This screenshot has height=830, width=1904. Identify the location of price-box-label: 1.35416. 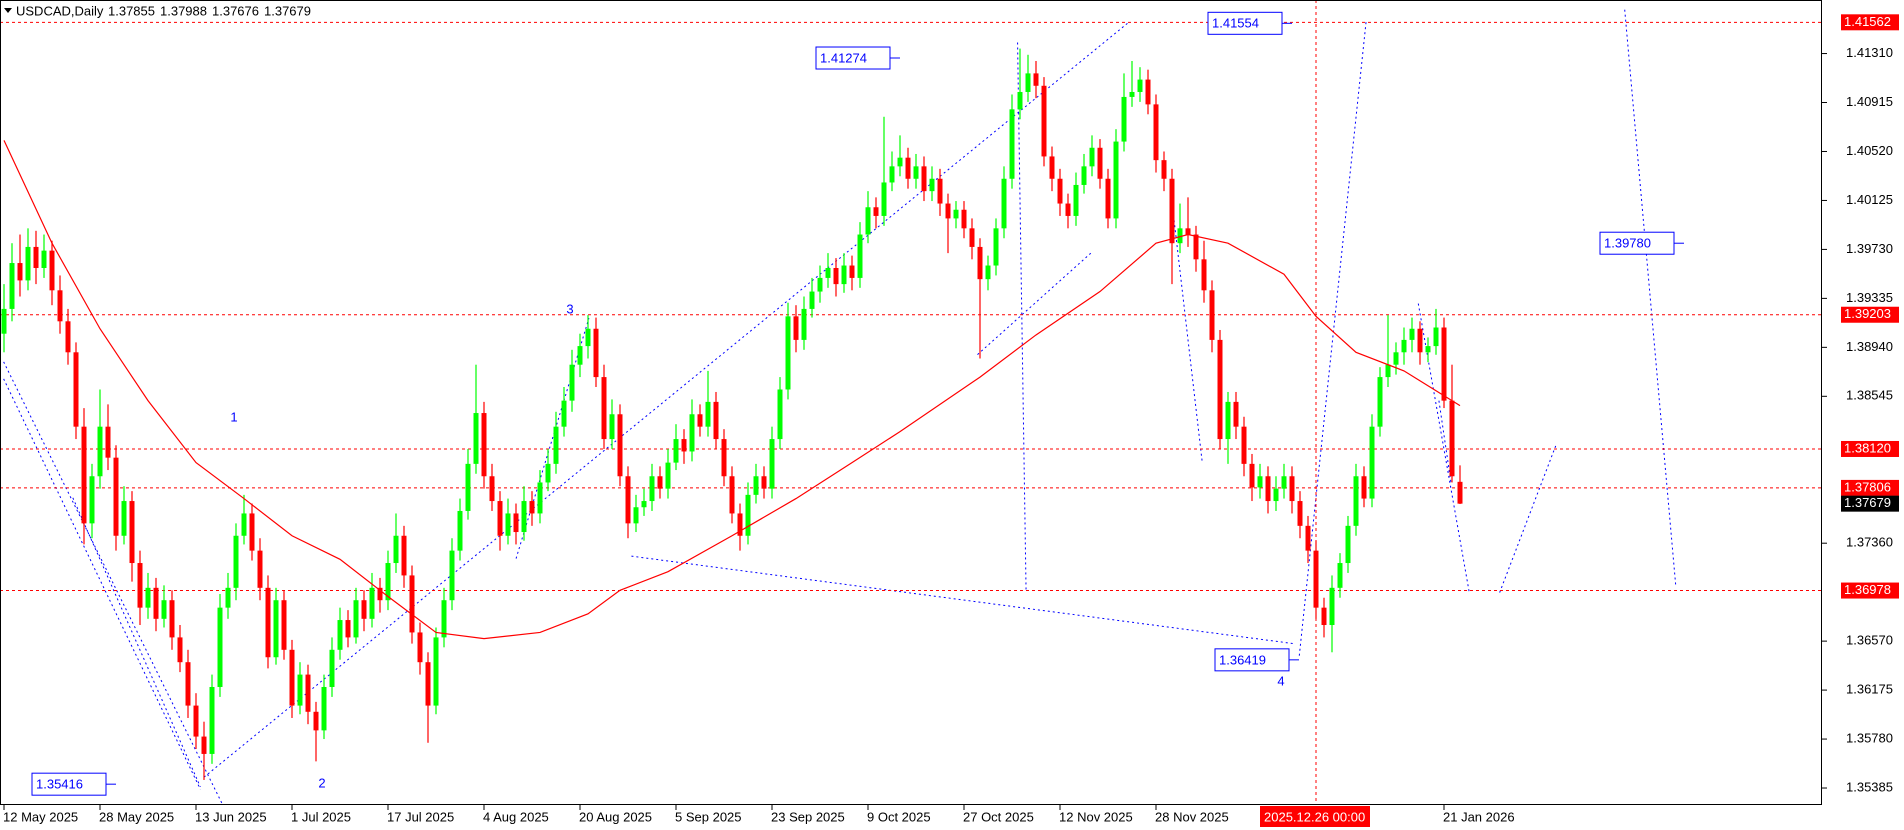
(59, 784).